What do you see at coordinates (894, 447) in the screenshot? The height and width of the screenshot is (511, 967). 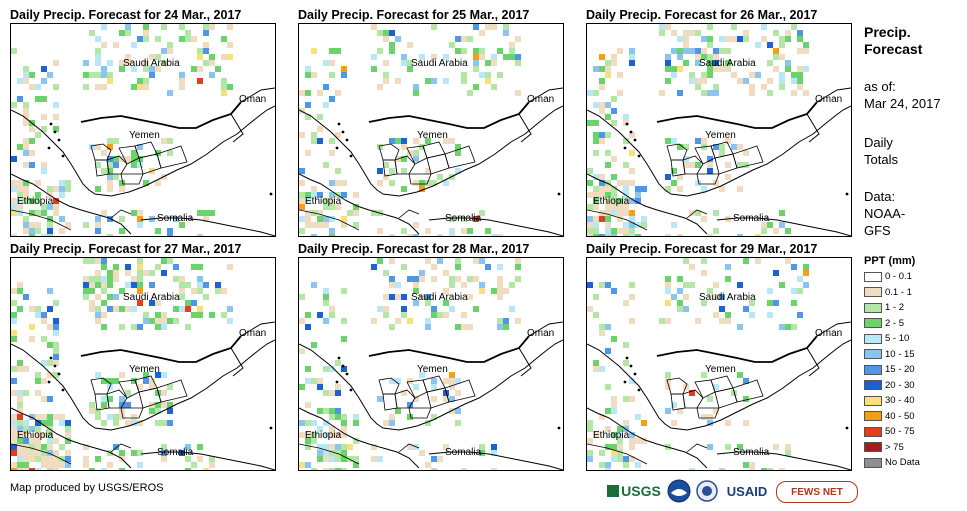 I see `legend-label: > 75` at bounding box center [894, 447].